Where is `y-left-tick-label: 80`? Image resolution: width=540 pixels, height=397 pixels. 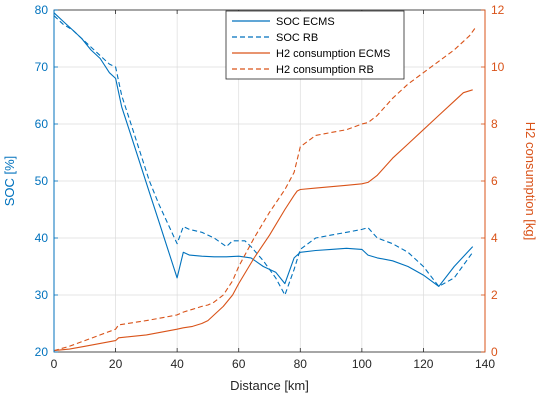
y-left-tick-label: 80 is located at coordinates (42, 10).